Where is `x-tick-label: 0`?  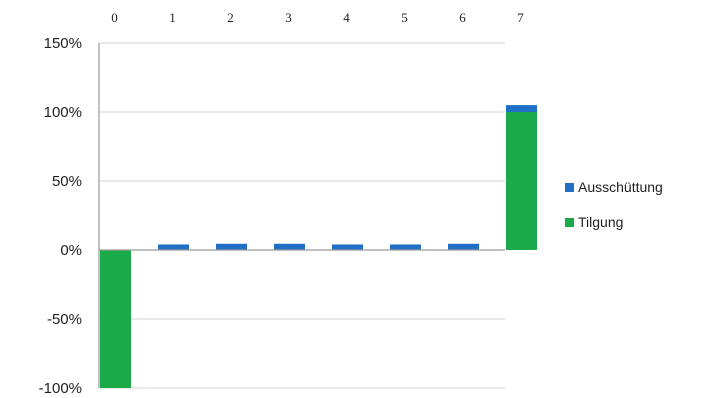 x-tick-label: 0 is located at coordinates (114, 17).